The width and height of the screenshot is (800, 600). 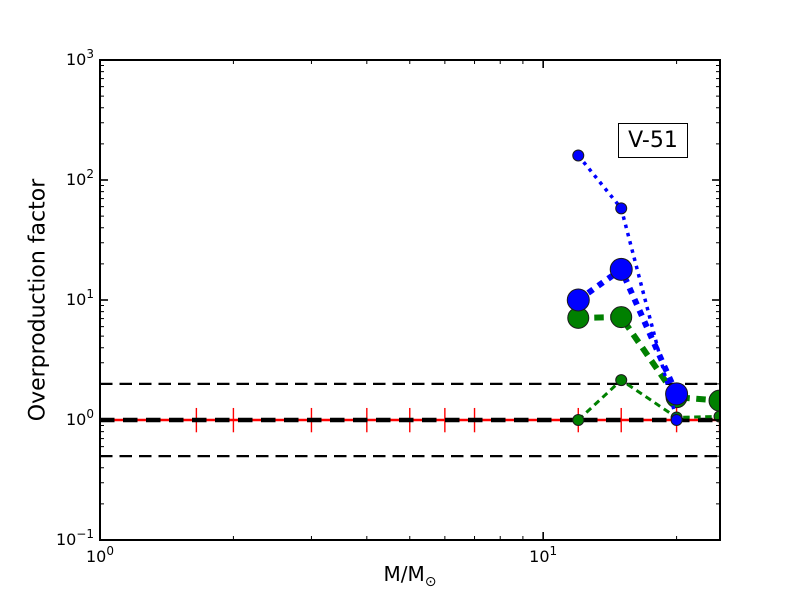 I want to click on series-line-green-large-markers, so click(x=649, y=359).